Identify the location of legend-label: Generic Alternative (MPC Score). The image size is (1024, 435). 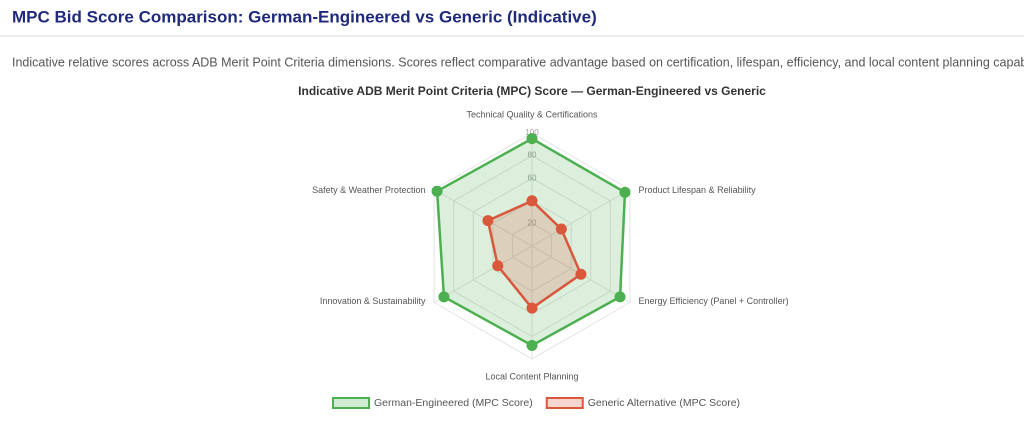
(664, 403).